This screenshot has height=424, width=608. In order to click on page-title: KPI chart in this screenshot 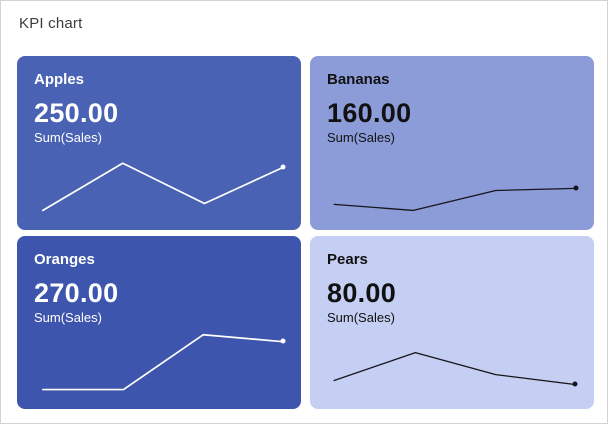, I will do `click(51, 23)`.